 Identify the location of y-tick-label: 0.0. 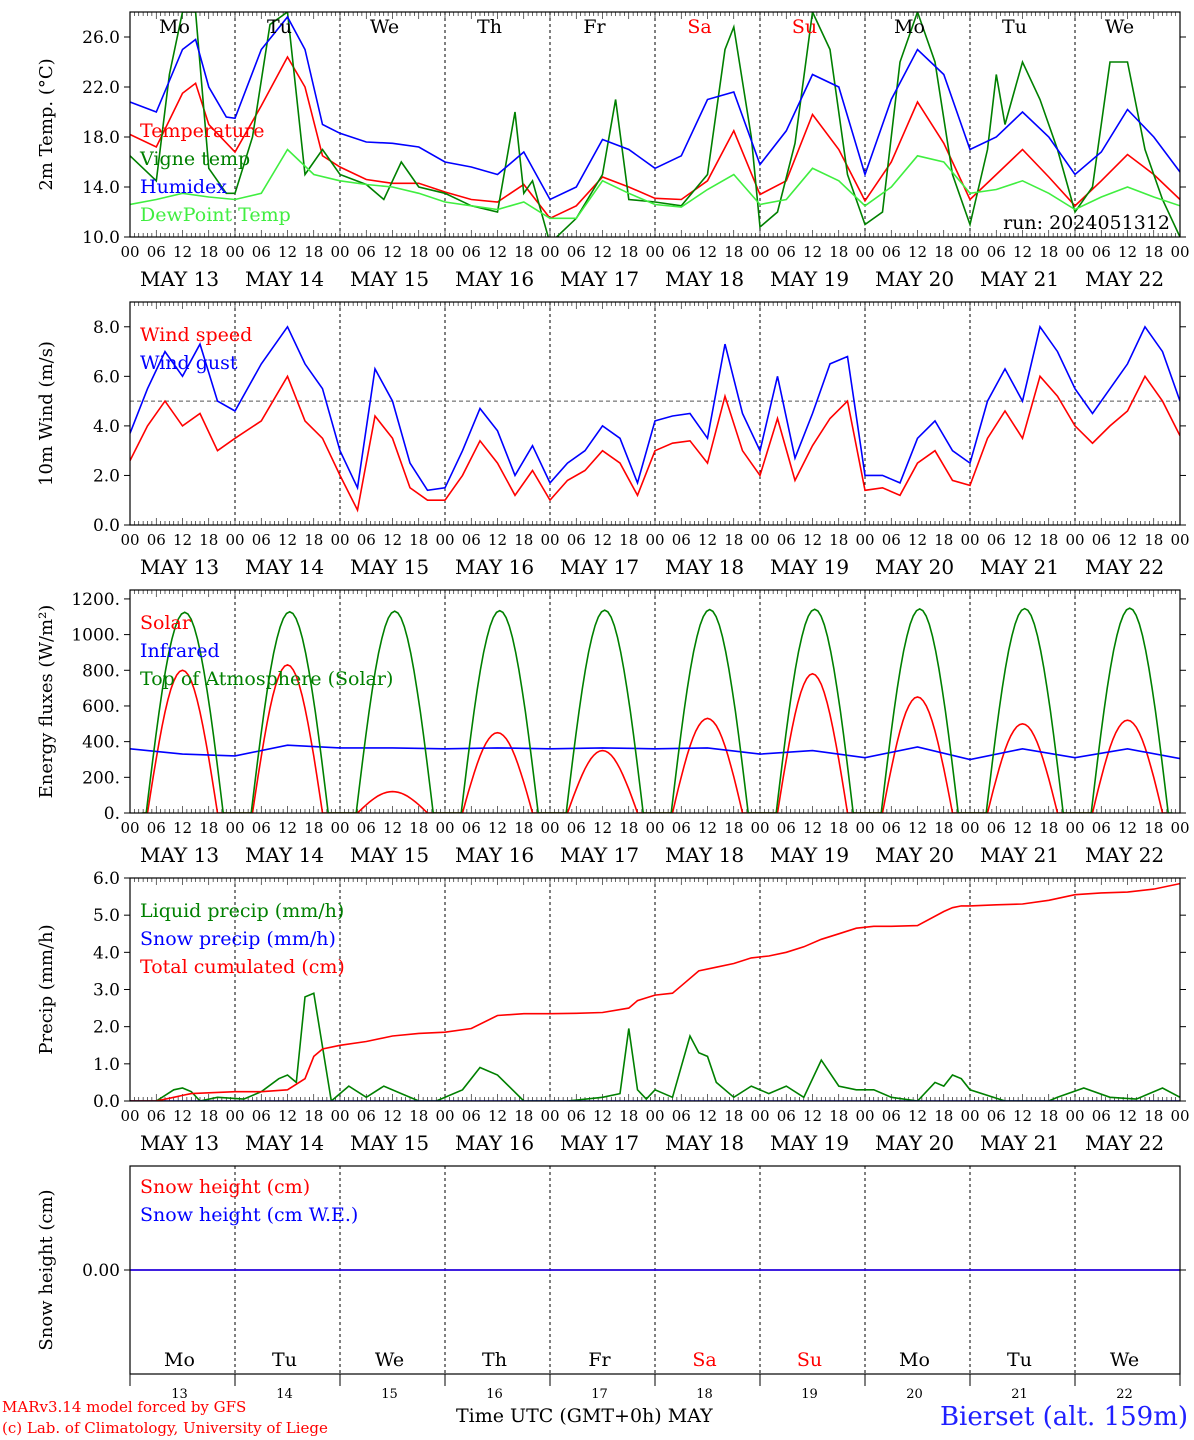
(106, 526).